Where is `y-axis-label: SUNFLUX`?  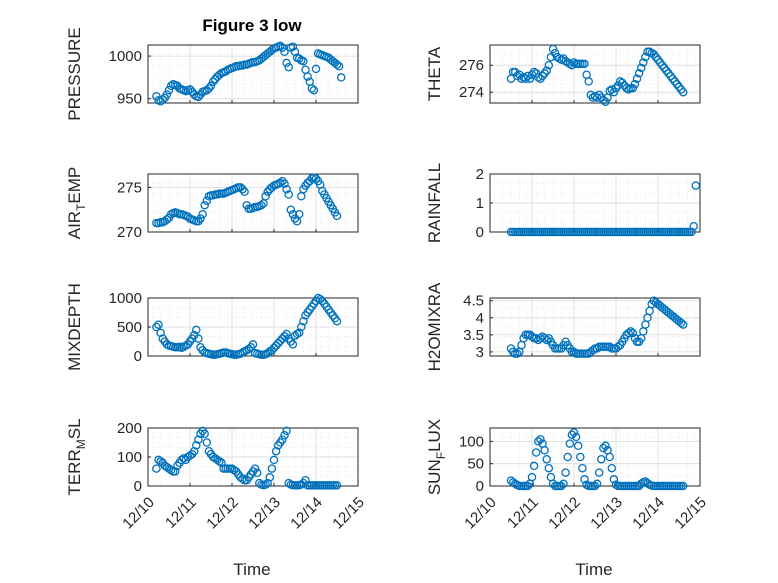 y-axis-label: SUNFLUX is located at coordinates (436, 457).